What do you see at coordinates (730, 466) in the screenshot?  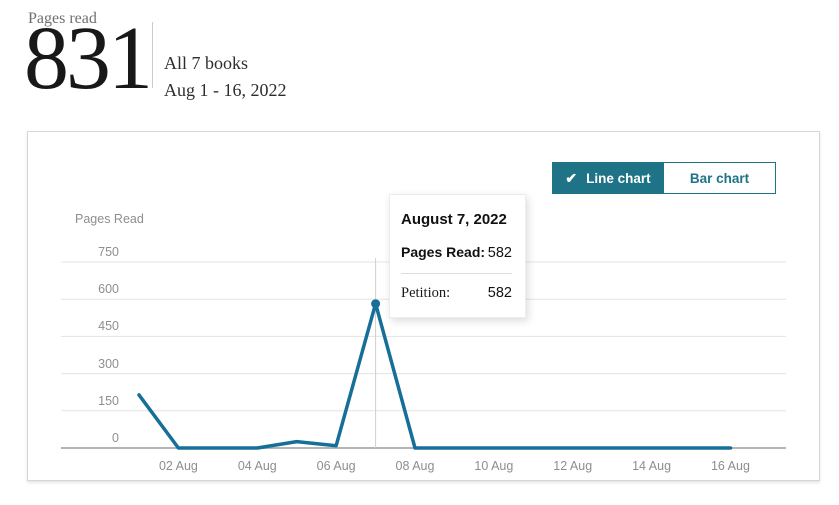 I see `x-axis-tick-label: 16 Aug` at bounding box center [730, 466].